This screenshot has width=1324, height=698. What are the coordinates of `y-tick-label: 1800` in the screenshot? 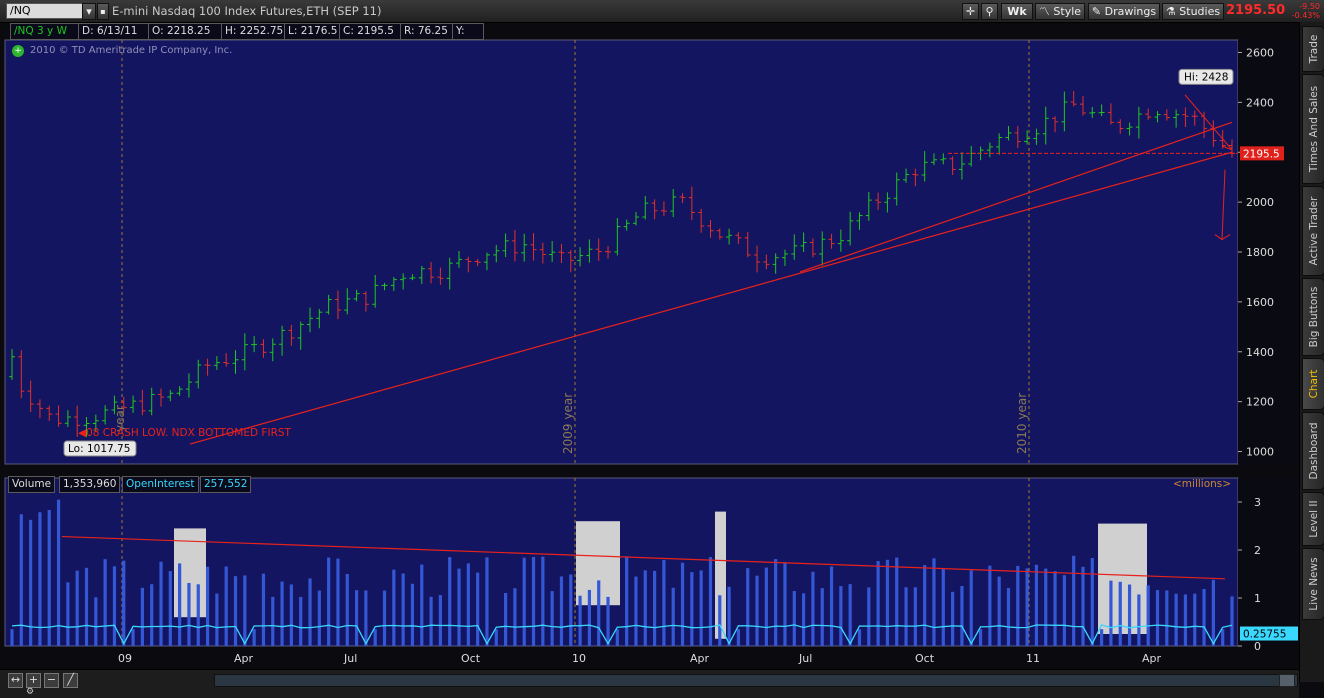 It's located at (1260, 252).